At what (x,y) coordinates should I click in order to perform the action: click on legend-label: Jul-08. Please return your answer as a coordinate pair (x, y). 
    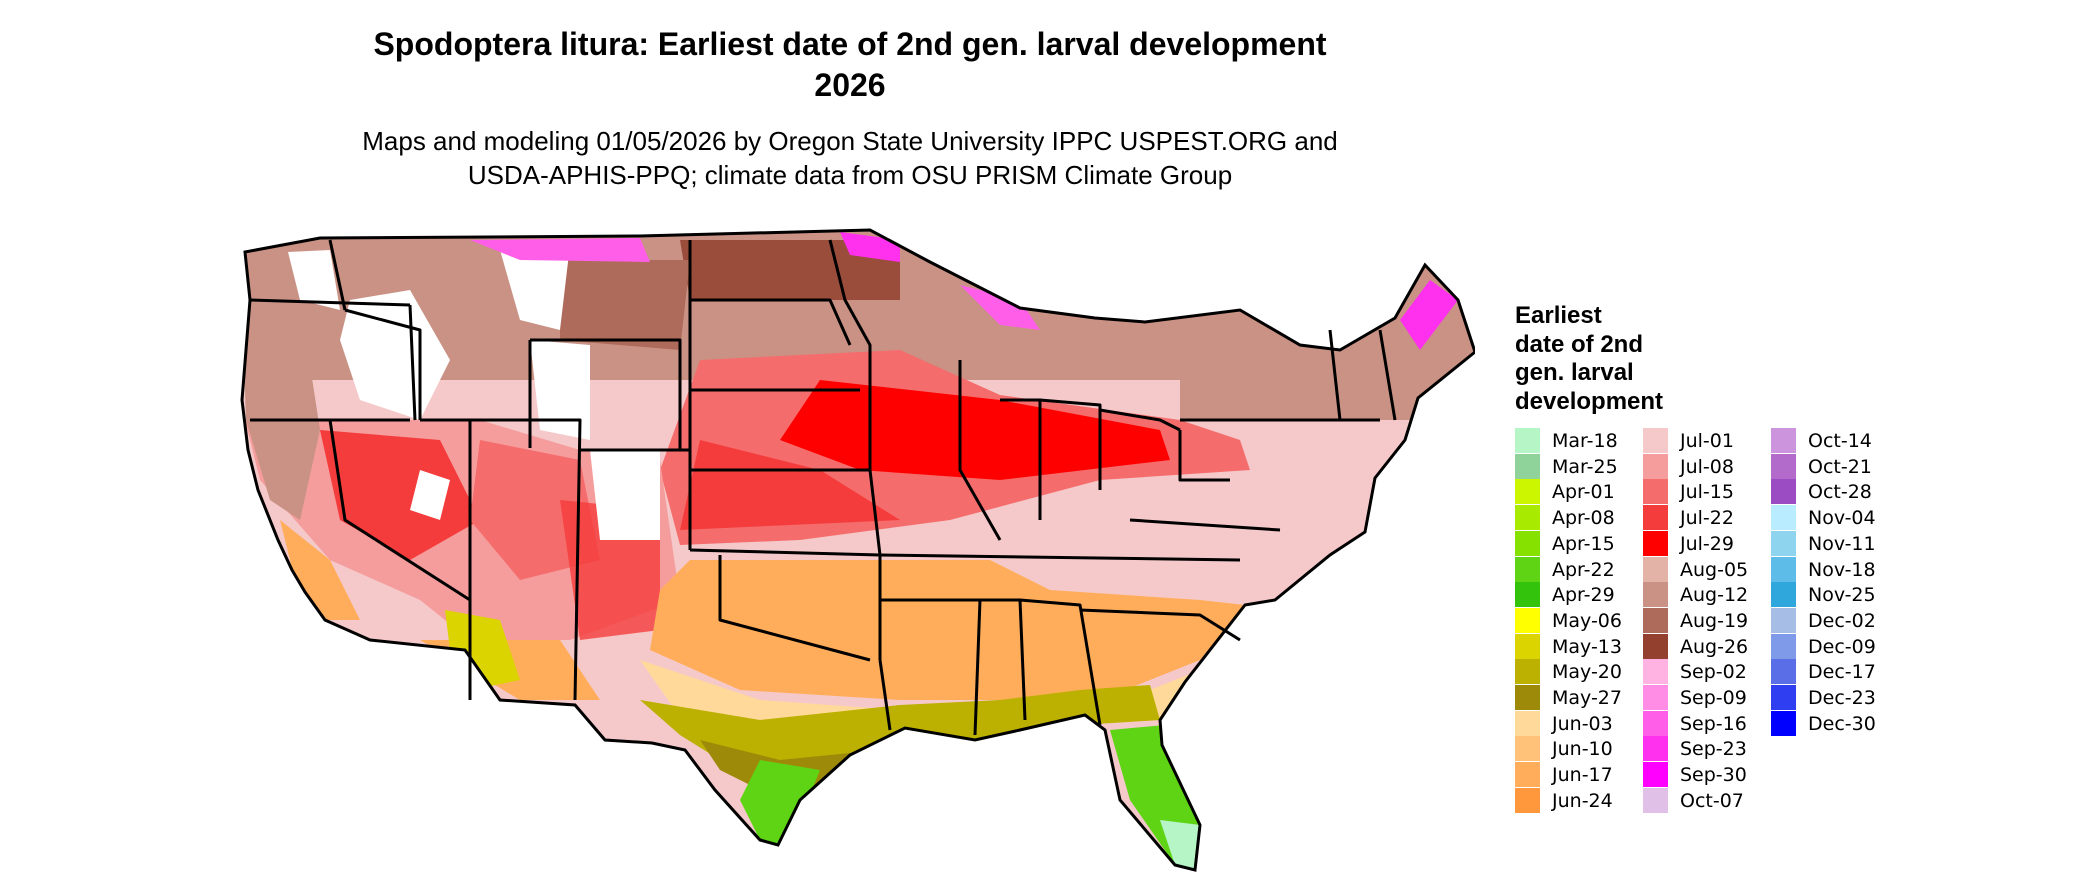
    Looking at the image, I should click on (1707, 466).